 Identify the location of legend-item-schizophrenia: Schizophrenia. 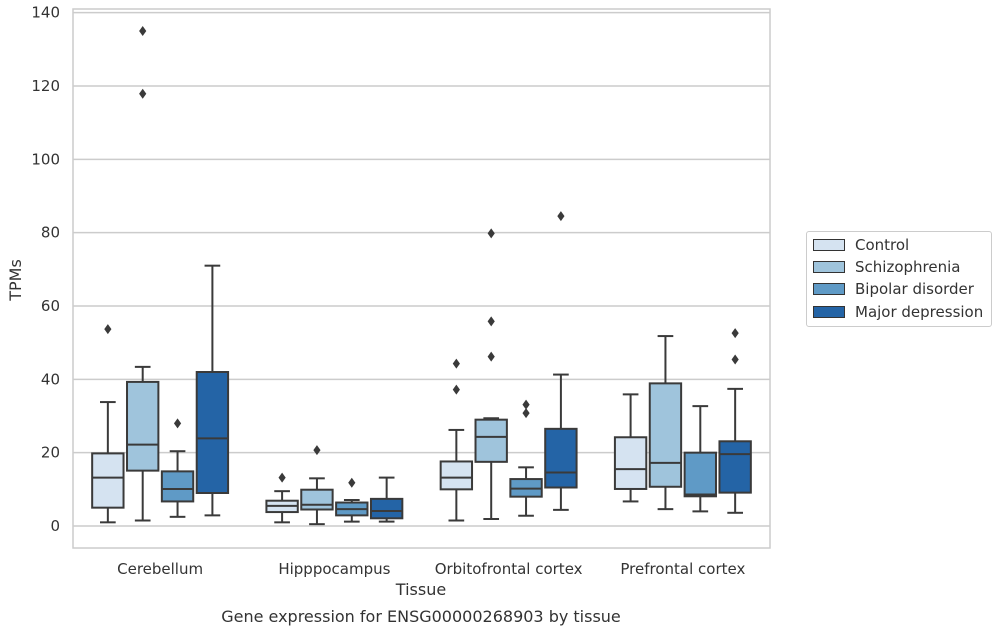
(886, 267).